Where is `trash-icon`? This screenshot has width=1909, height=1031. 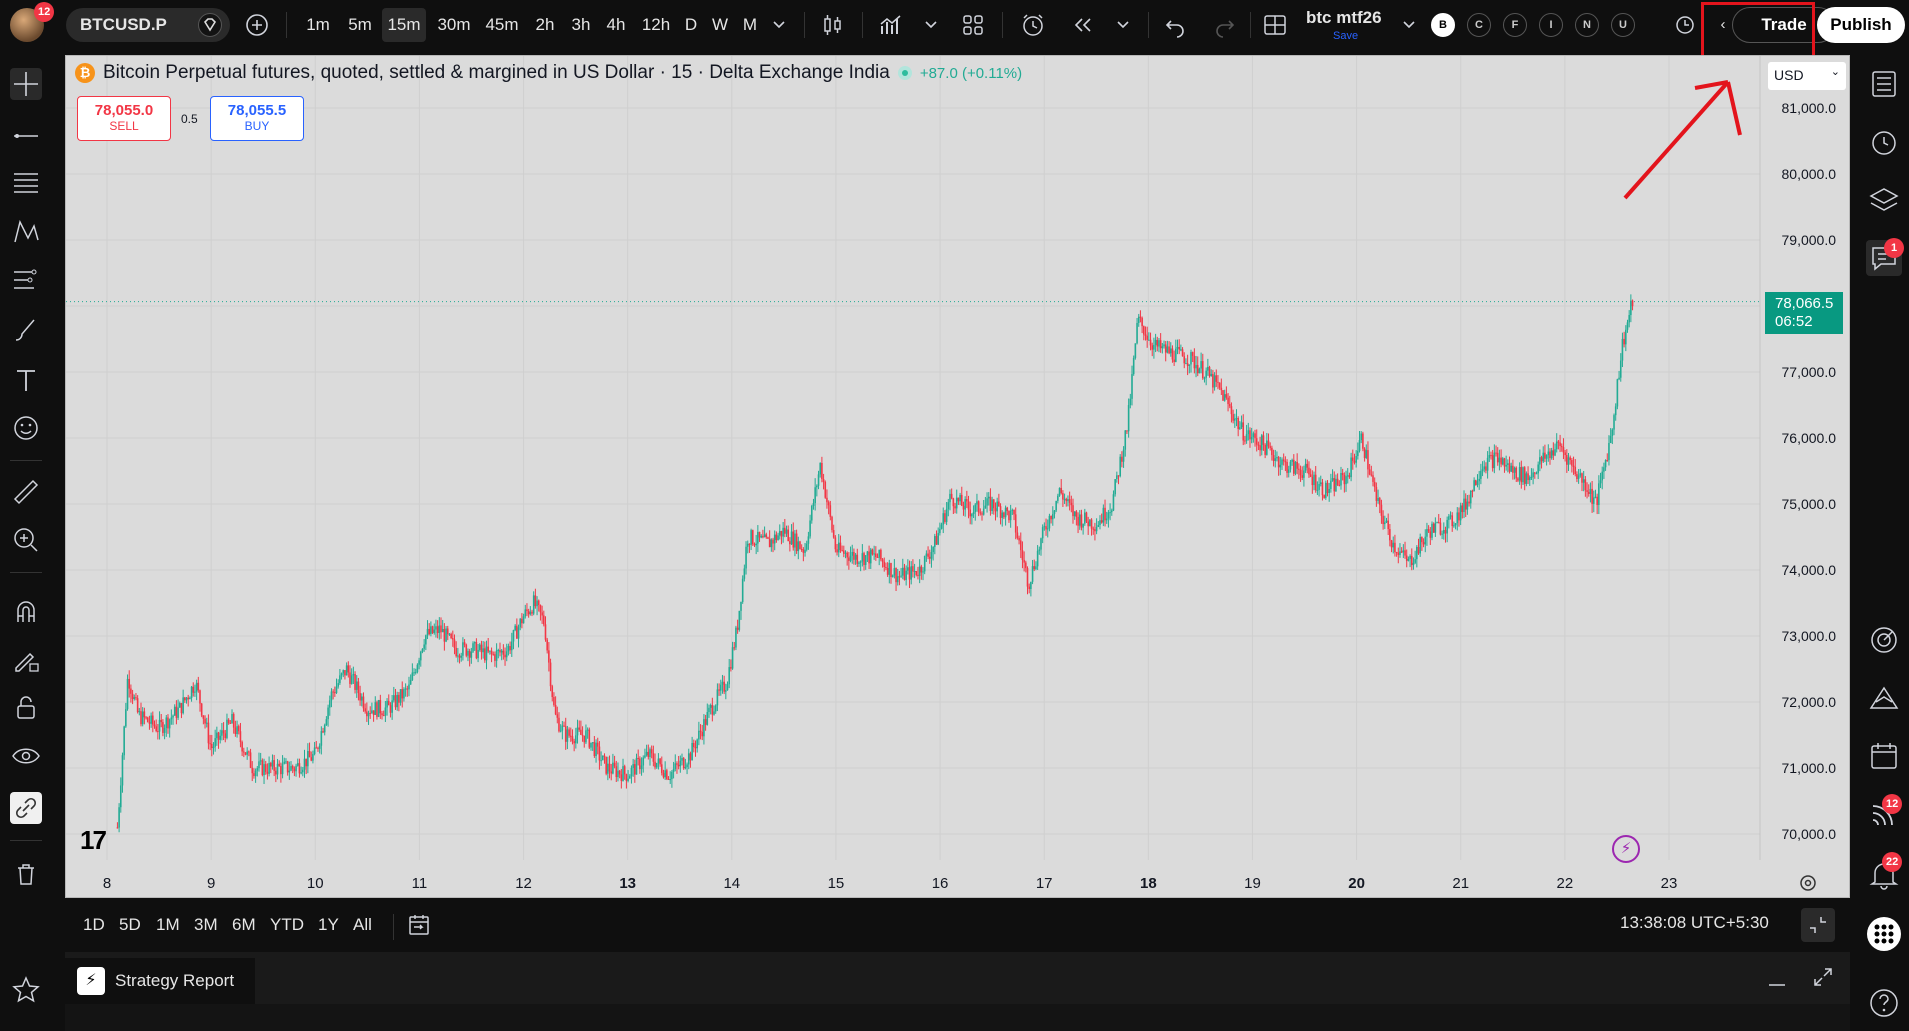
trash-icon is located at coordinates (26, 874).